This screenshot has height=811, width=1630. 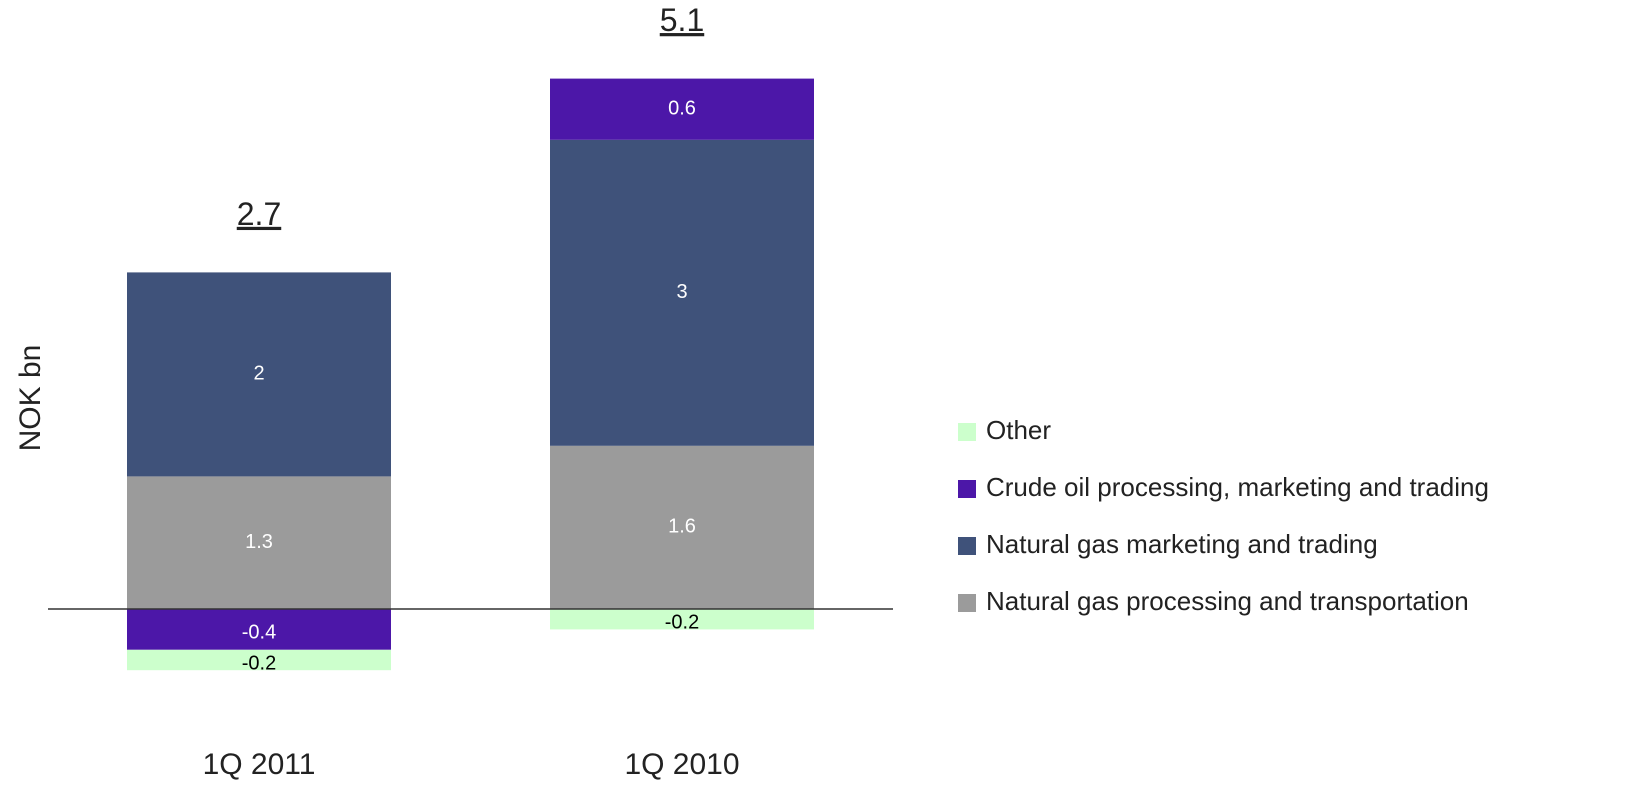 I want to click on total-label: 2.7, so click(x=259, y=214).